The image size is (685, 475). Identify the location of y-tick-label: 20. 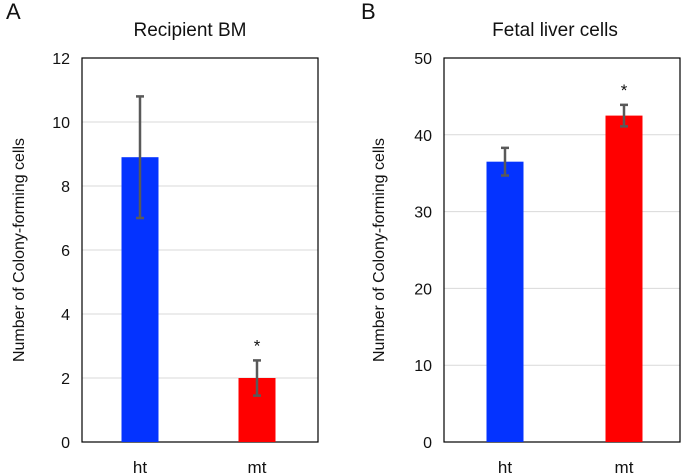
(423, 289).